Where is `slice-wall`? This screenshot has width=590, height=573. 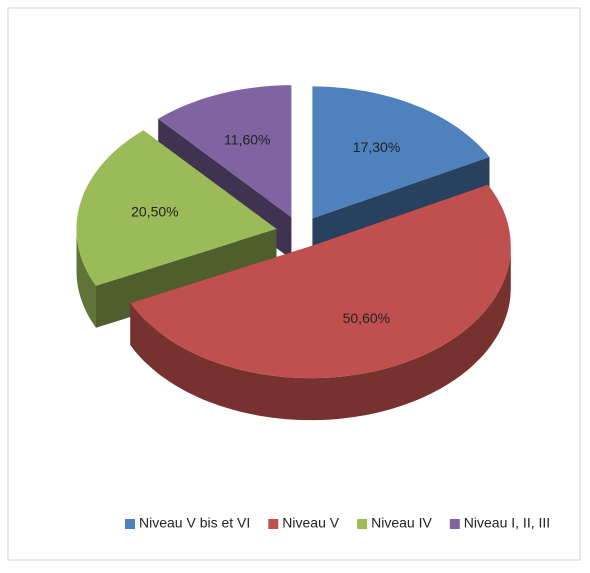 slice-wall is located at coordinates (86, 278).